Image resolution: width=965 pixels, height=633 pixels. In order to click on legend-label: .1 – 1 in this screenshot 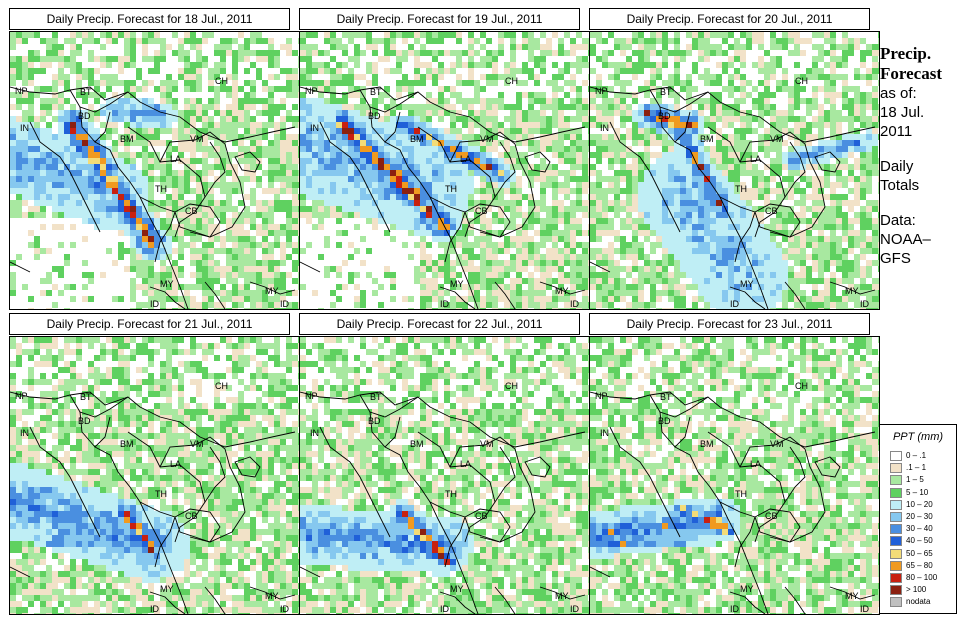, I will do `click(916, 468)`.